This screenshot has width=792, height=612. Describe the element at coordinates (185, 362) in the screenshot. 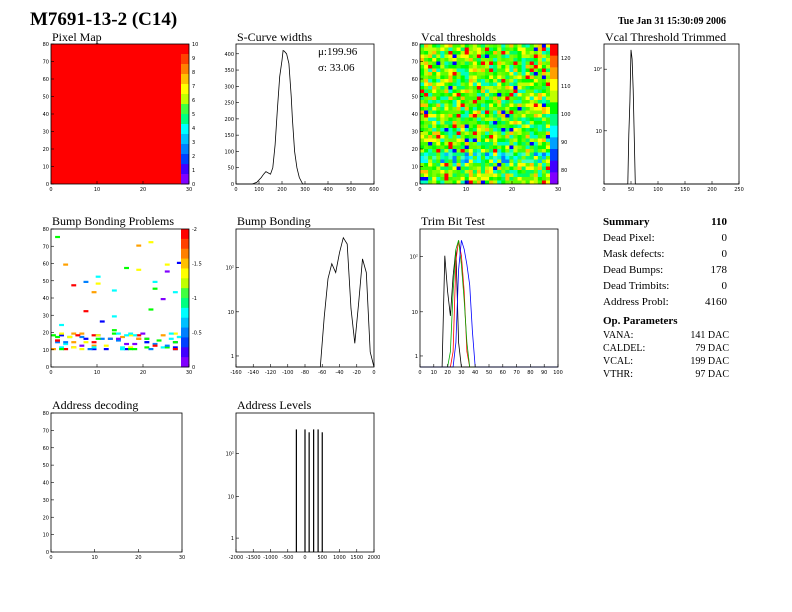

I see `bump_problems-zscale-cell` at that location.